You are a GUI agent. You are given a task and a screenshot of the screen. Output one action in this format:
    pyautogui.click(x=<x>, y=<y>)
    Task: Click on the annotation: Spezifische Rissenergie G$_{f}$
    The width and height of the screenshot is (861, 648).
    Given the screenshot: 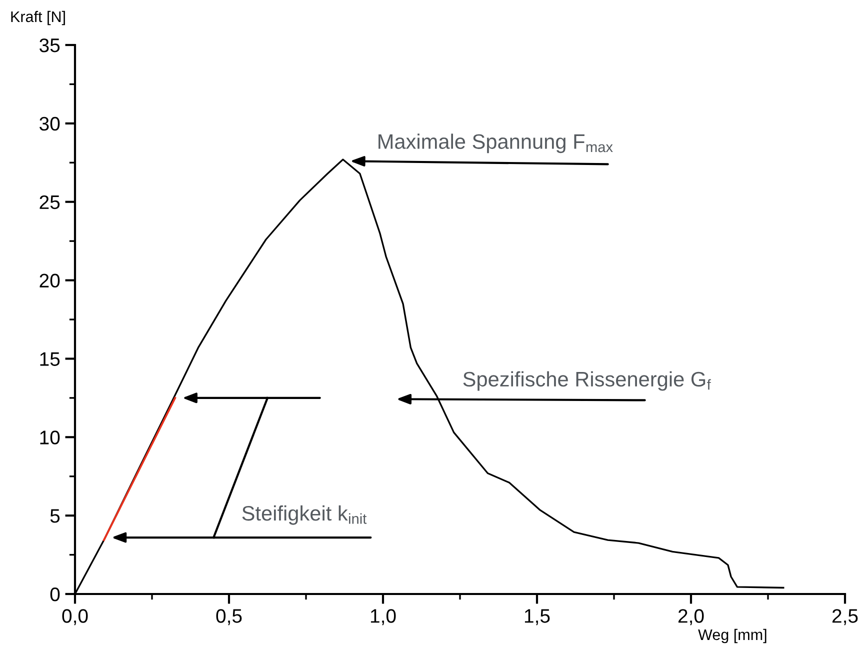 What is the action you would take?
    pyautogui.click(x=587, y=381)
    